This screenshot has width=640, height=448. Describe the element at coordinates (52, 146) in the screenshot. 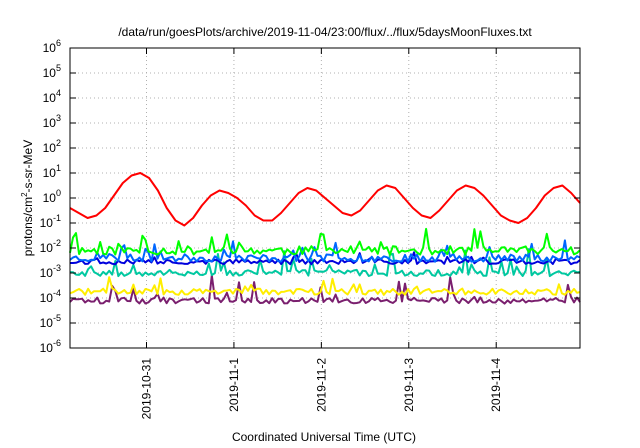

I see `y-tick-label: 10²` at that location.